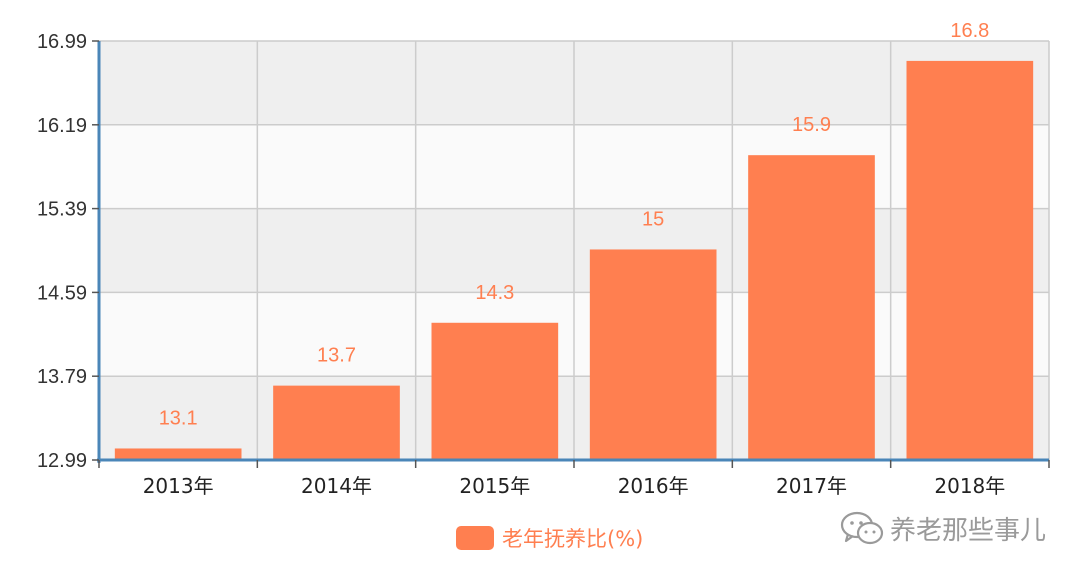 This screenshot has height=575, width=1080. What do you see at coordinates (336, 356) in the screenshot?
I see `data-label: 13.7` at bounding box center [336, 356].